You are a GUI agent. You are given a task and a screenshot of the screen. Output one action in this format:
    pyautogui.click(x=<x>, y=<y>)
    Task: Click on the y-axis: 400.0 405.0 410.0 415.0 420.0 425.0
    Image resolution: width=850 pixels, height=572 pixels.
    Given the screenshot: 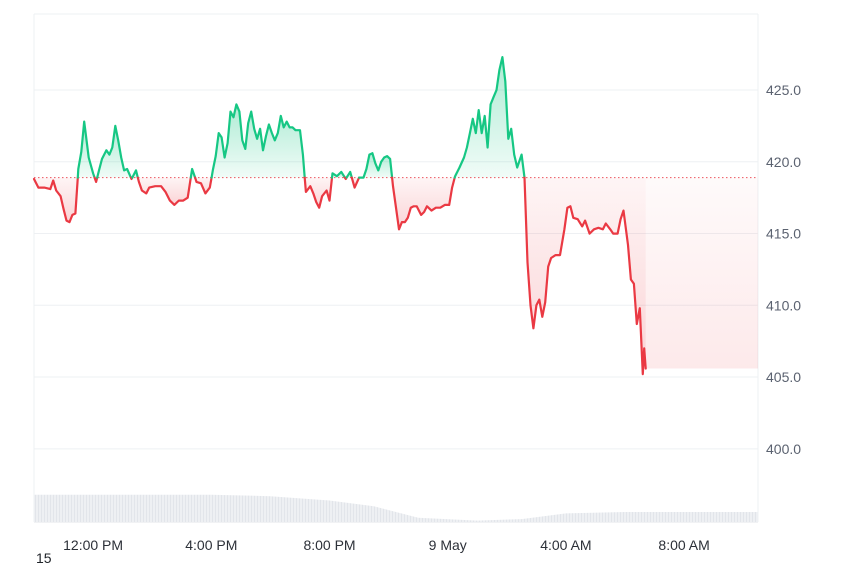 What is the action you would take?
    pyautogui.click(x=783, y=269)
    